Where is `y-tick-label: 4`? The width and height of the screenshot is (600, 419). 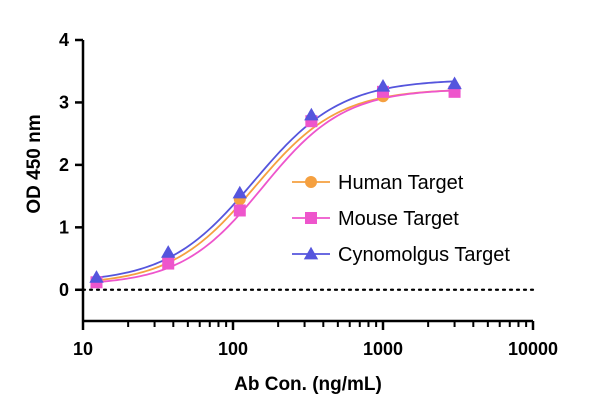
y-tick-label: 4 is located at coordinates (64, 40).